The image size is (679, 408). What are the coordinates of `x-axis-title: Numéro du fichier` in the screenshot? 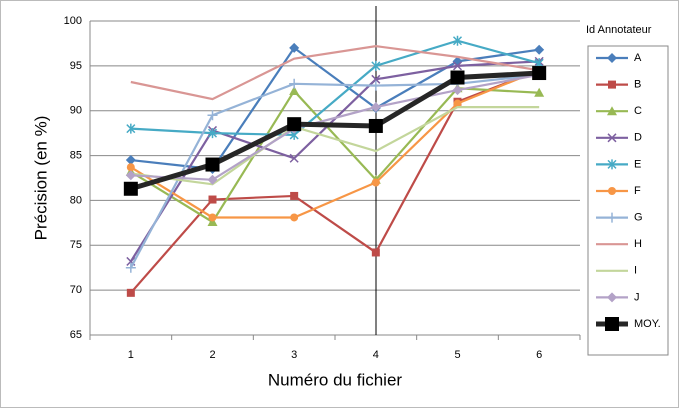 It's located at (335, 379).